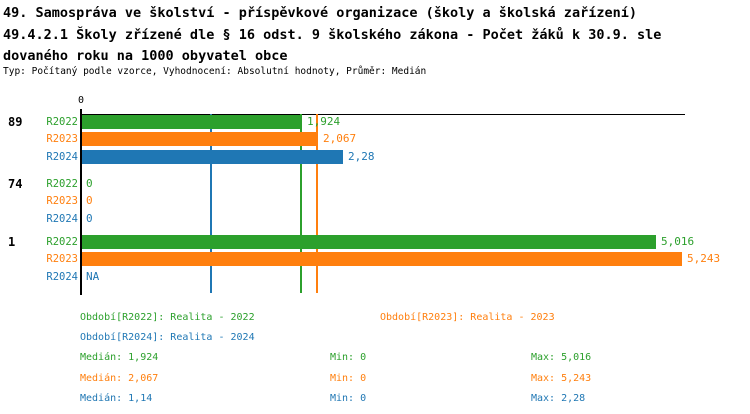 Image resolution: width=750 pixels, height=414 pixels. What do you see at coordinates (145, 56) in the screenshot?
I see `report-title-line-3: dovaného roku na 1000 obyvatel obce` at bounding box center [145, 56].